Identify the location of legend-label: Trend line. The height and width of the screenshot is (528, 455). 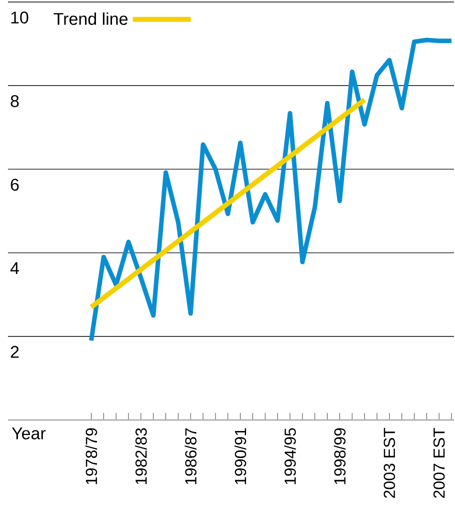
(91, 18).